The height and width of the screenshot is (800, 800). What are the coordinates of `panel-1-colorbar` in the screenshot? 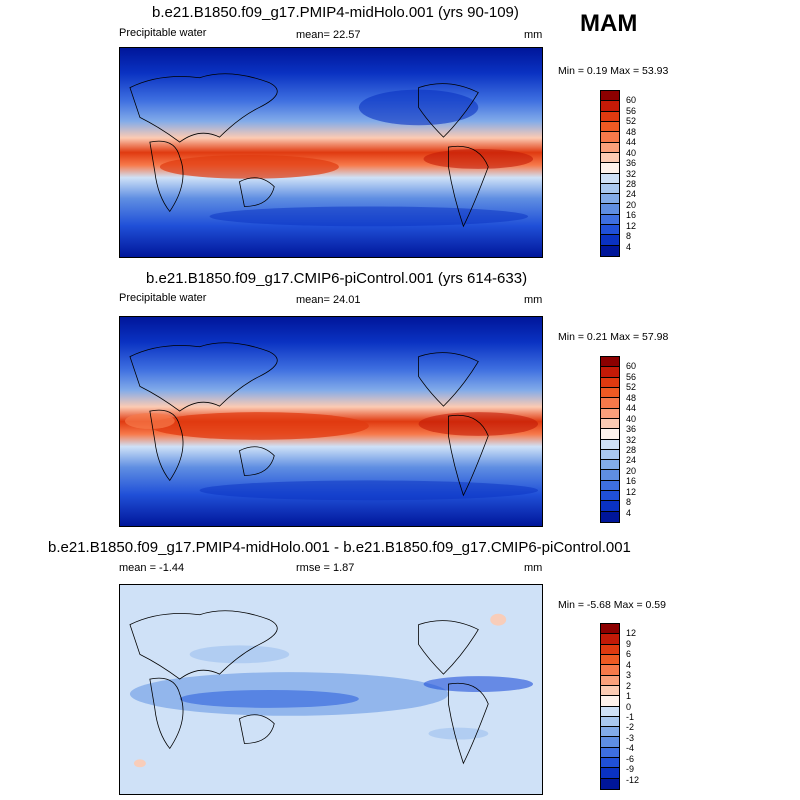 It's located at (610, 173).